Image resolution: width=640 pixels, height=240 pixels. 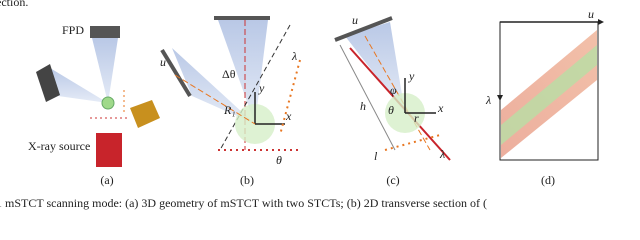 I want to click on label: h, so click(x=363, y=106).